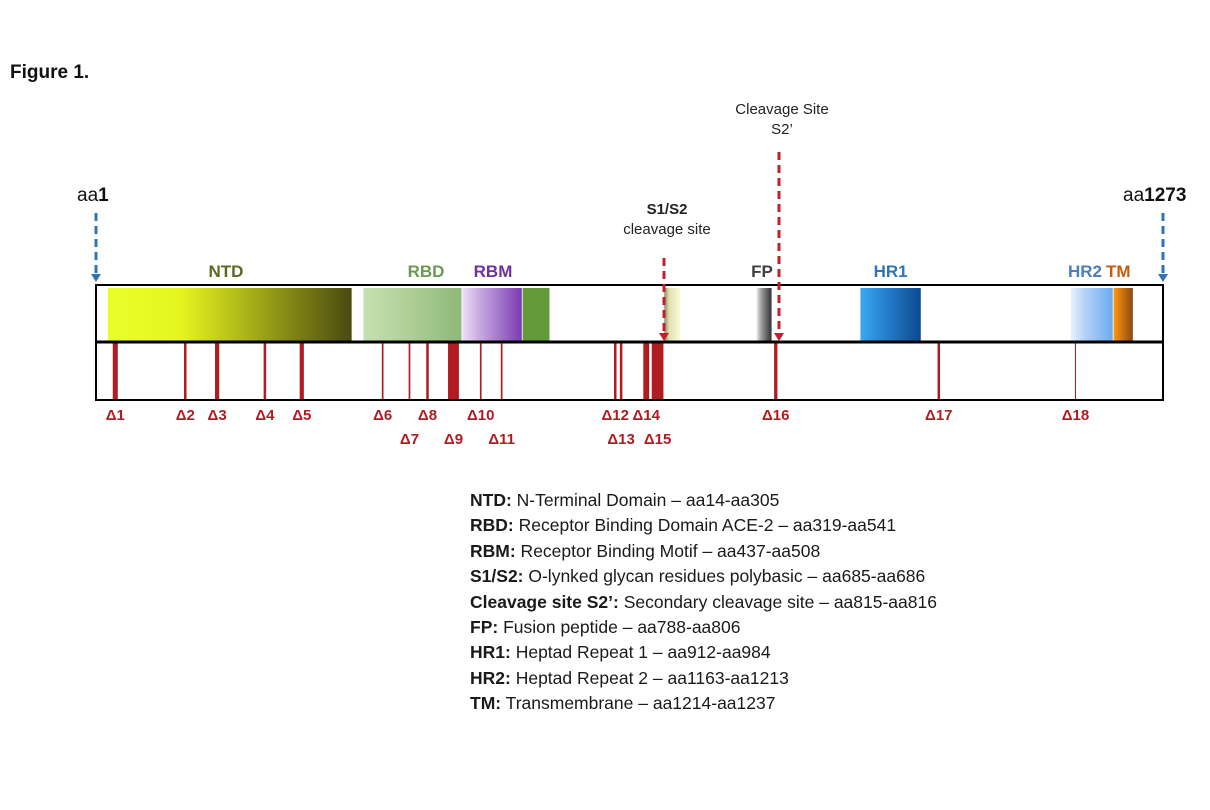 The height and width of the screenshot is (810, 1210). Describe the element at coordinates (890, 314) in the screenshot. I see `domain-hr1` at that location.